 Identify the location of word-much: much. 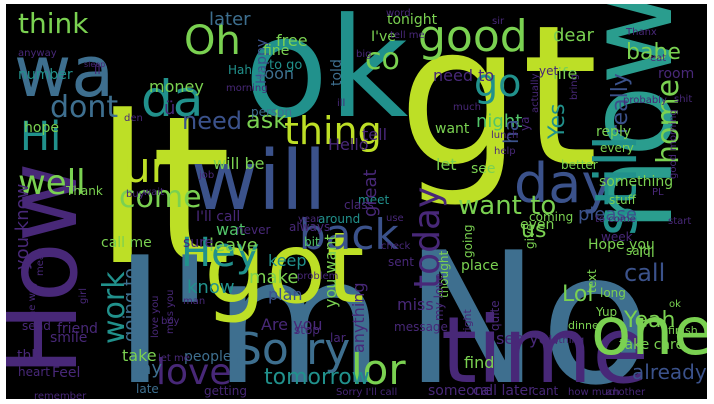
(467, 107).